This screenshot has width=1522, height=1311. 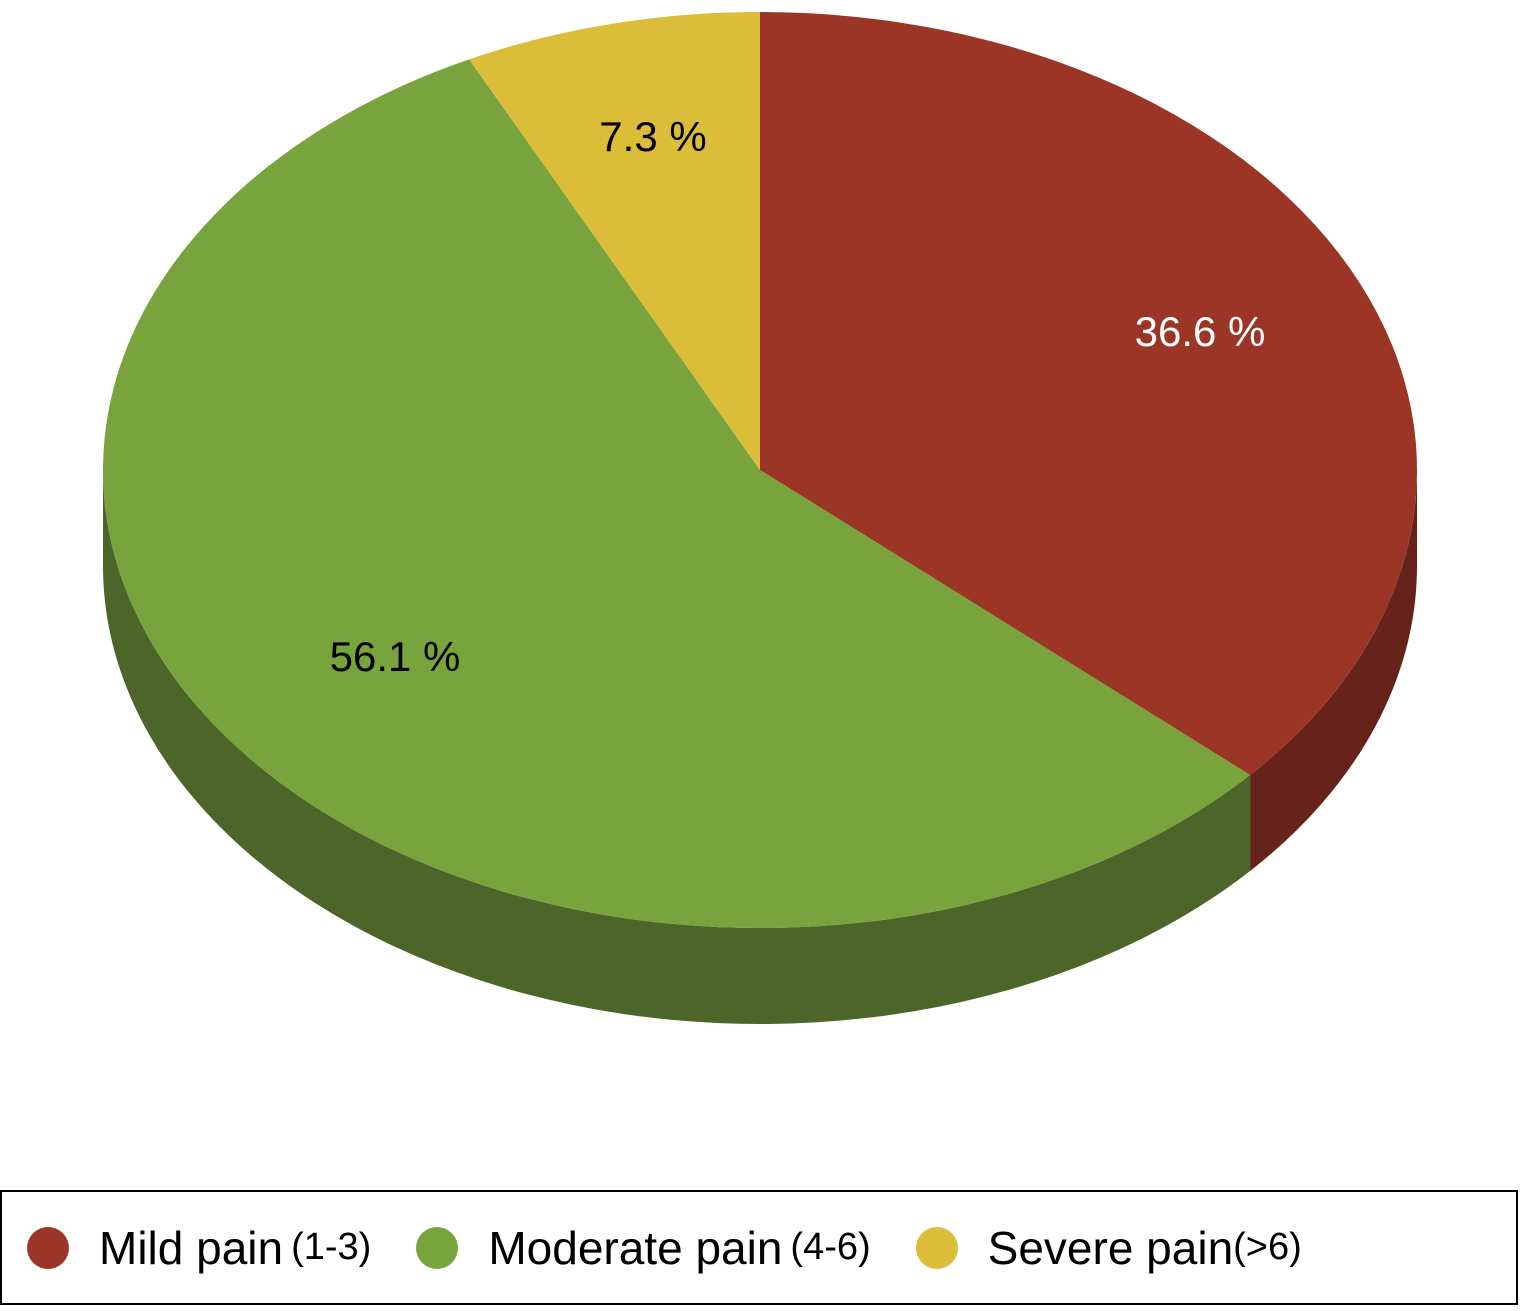 I want to click on legend-item-severe: Severe pain (>6), so click(x=1108, y=1248).